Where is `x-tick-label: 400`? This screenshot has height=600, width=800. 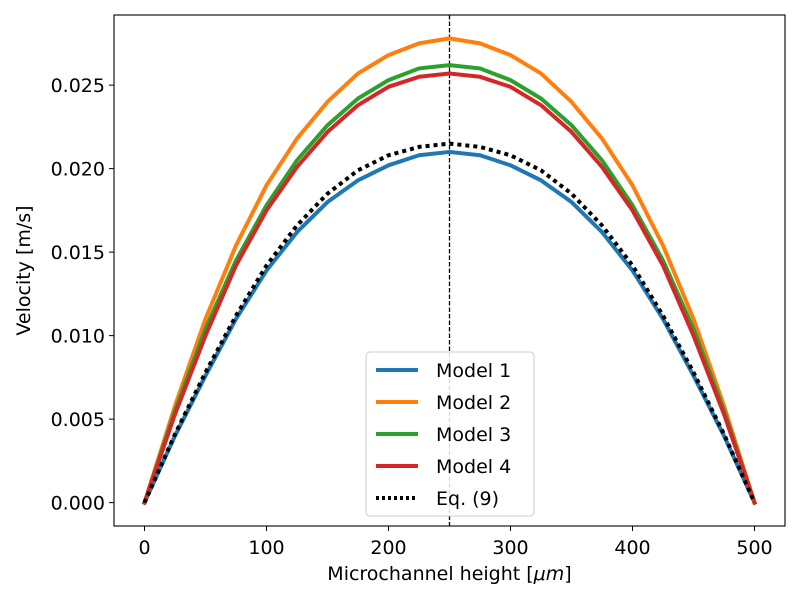 x-tick-label: 400 is located at coordinates (632, 548).